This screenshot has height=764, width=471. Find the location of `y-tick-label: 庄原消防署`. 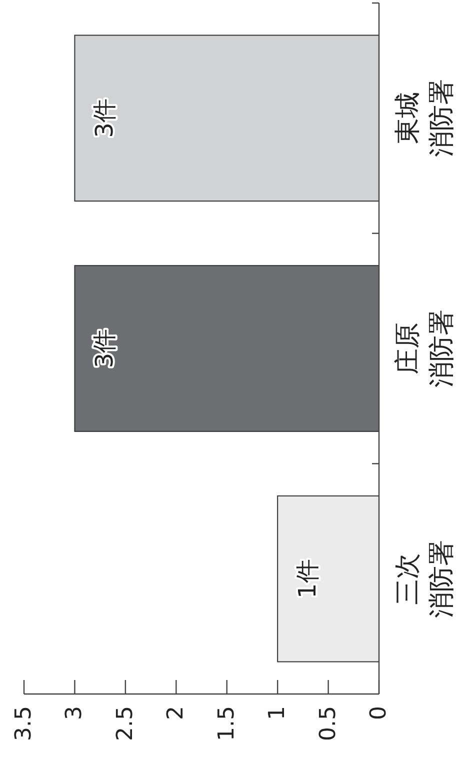

y-tick-label: 庄原消防署 is located at coordinates (425, 349).